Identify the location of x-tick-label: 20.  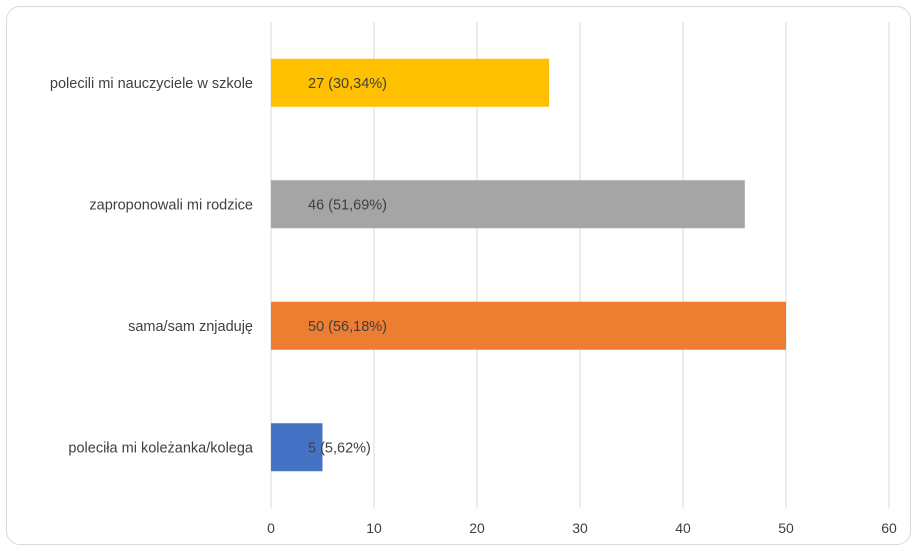
(477, 528).